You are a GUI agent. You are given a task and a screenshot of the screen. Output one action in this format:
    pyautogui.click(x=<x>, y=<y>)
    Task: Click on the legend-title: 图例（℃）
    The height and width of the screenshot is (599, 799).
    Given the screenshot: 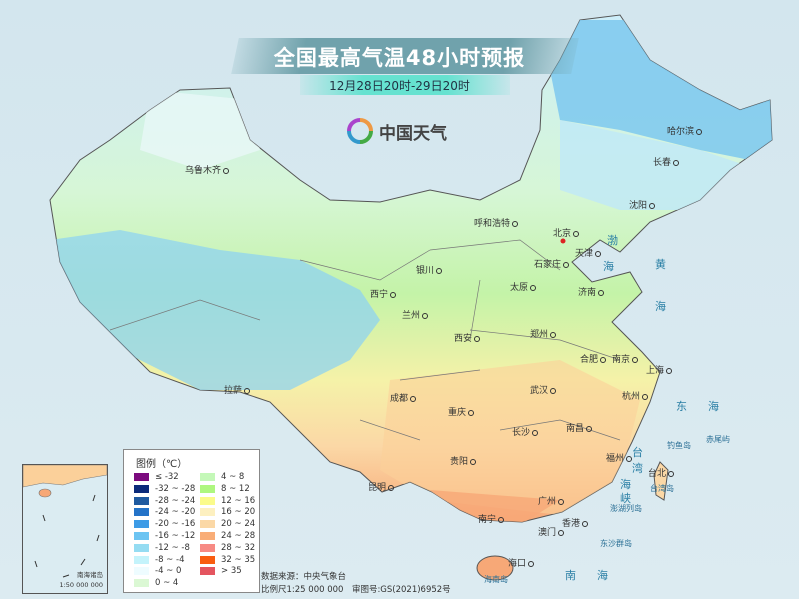 What is the action you would take?
    pyautogui.click(x=162, y=464)
    